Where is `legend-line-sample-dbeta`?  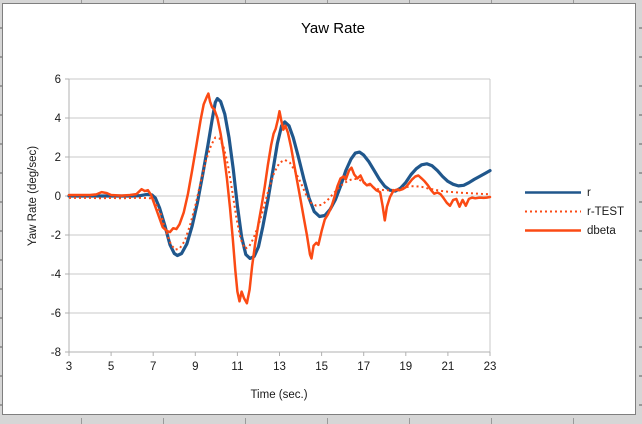 legend-line-sample-dbeta is located at coordinates (553, 230).